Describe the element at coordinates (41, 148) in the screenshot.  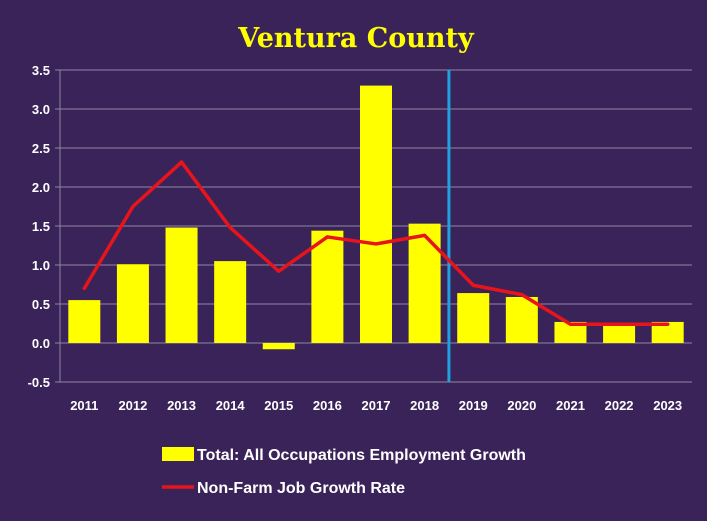
I see `y-tick-label: 2.5` at that location.